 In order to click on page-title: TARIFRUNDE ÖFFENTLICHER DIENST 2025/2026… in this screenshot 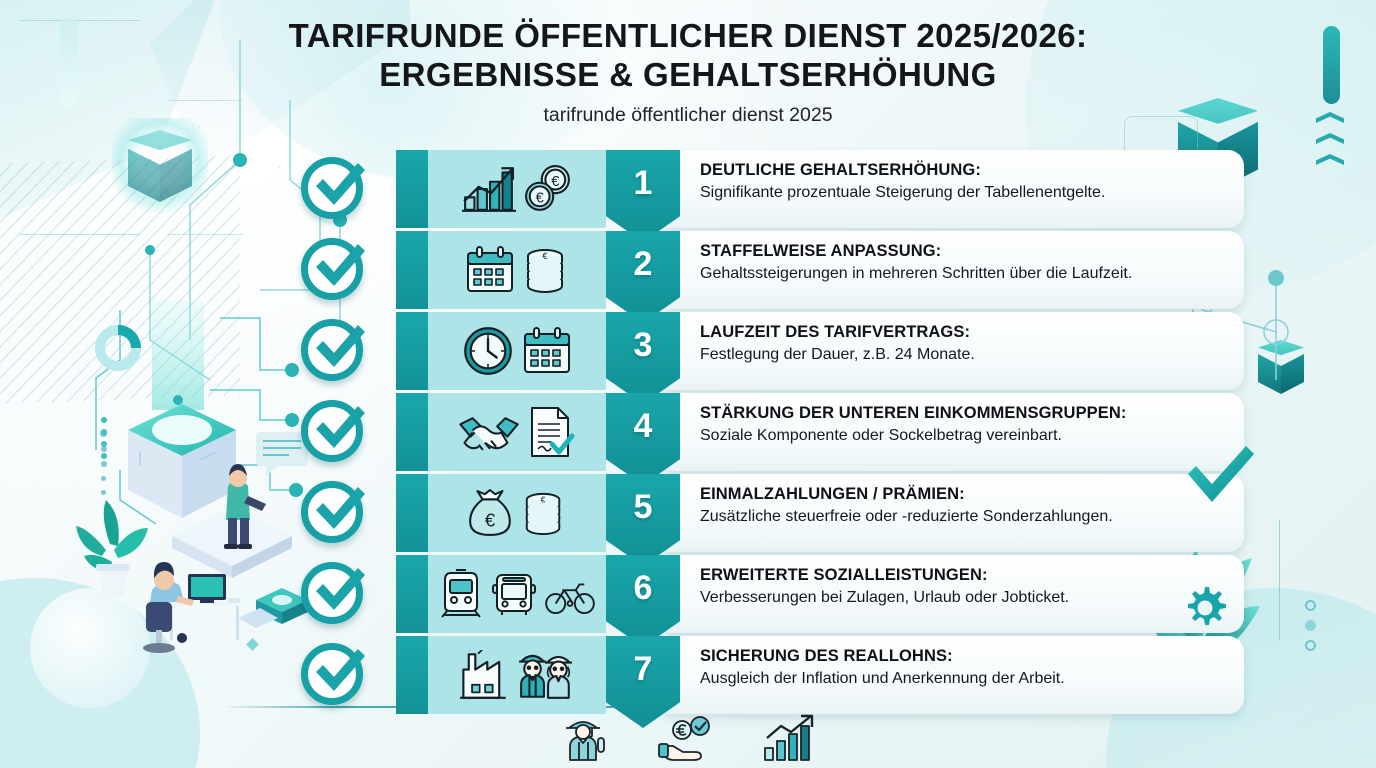, I will do `click(688, 55)`.